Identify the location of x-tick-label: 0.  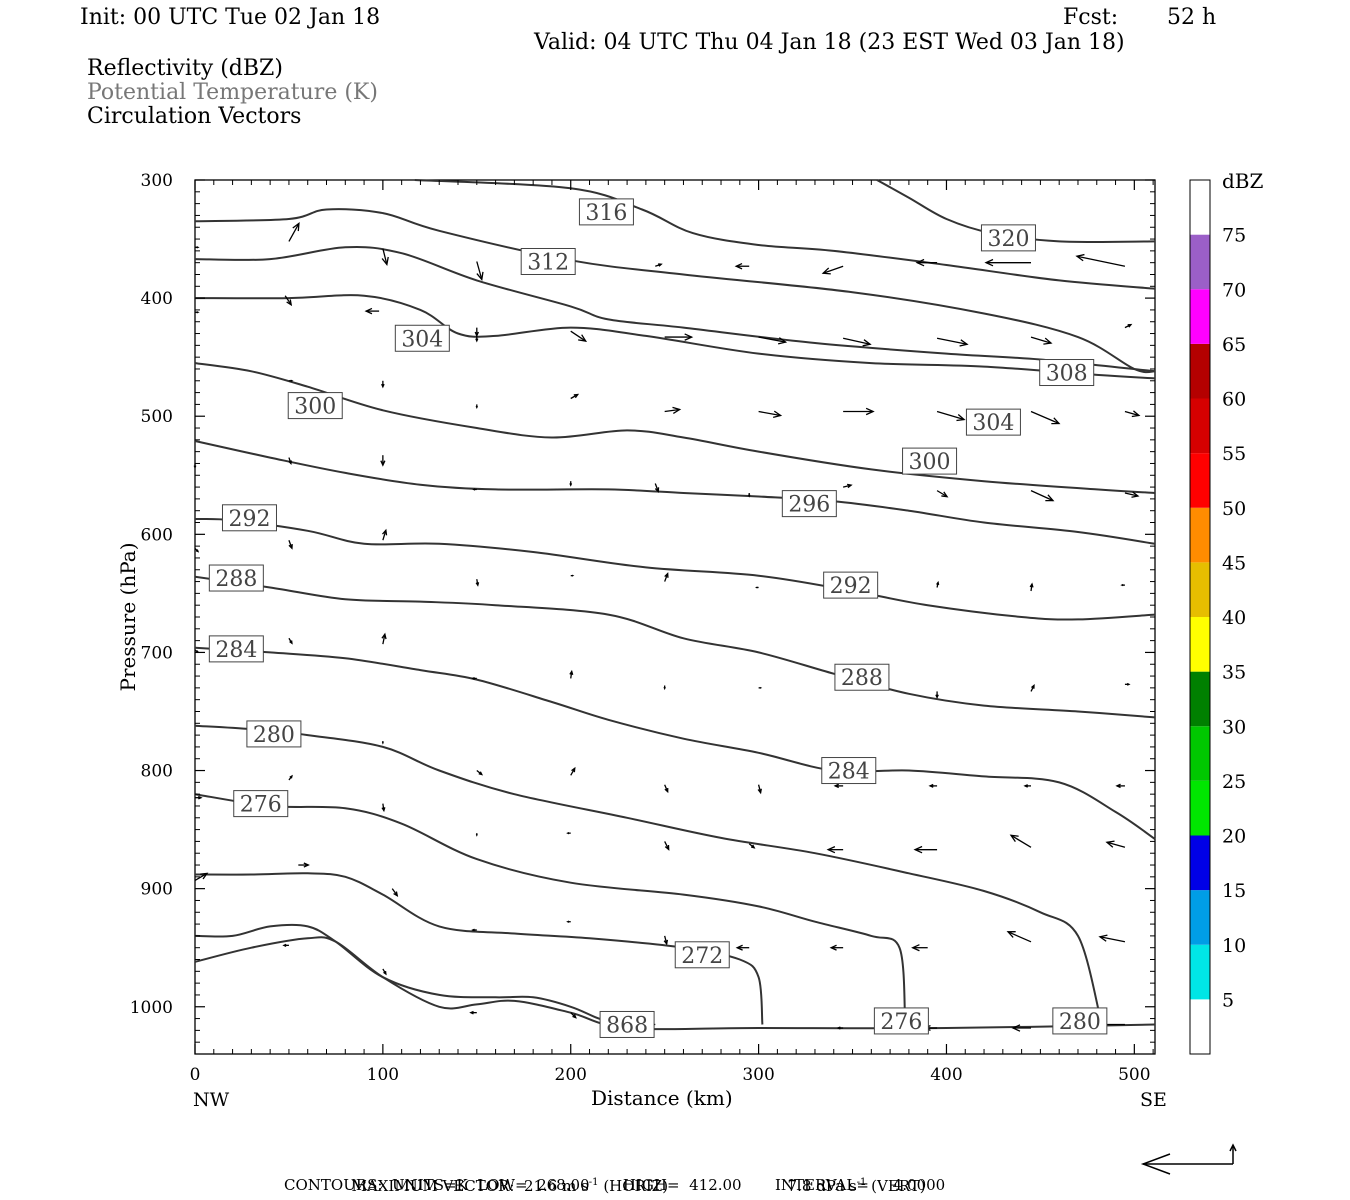
(195, 1075).